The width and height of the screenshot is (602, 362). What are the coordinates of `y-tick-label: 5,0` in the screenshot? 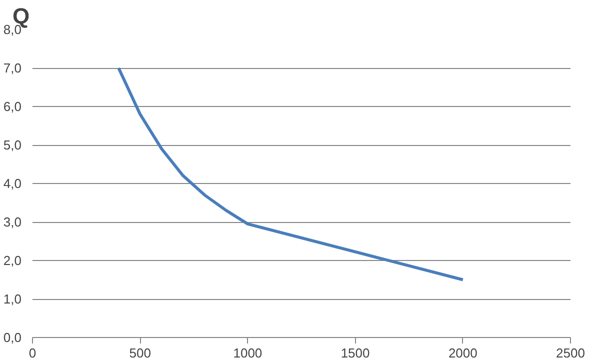 It's located at (12, 145).